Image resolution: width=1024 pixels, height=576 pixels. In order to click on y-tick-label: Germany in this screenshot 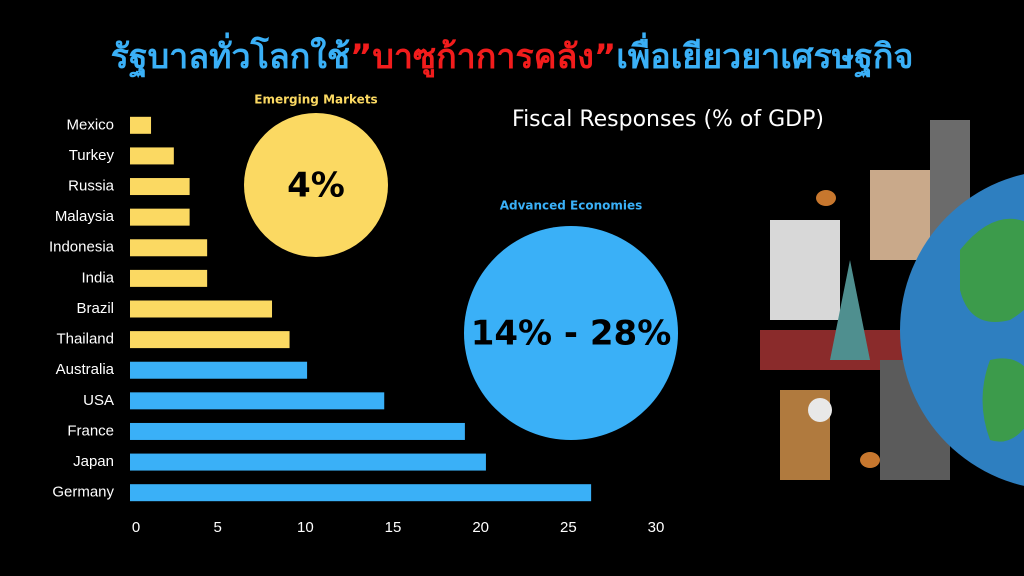, I will do `click(83, 492)`.